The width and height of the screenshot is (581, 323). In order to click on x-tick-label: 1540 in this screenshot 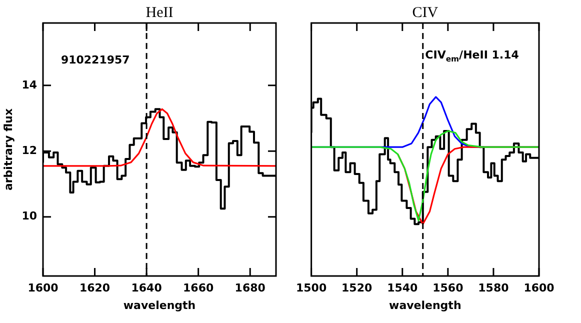, I will do `click(402, 287)`.